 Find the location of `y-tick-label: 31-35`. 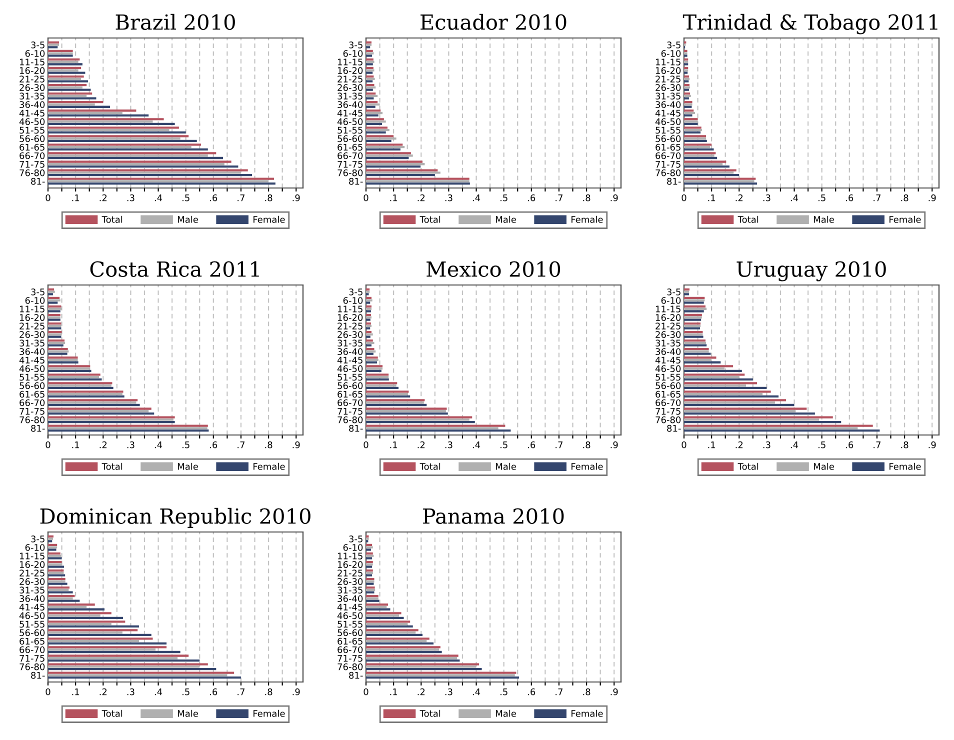

y-tick-label: 31-35 is located at coordinates (350, 343).